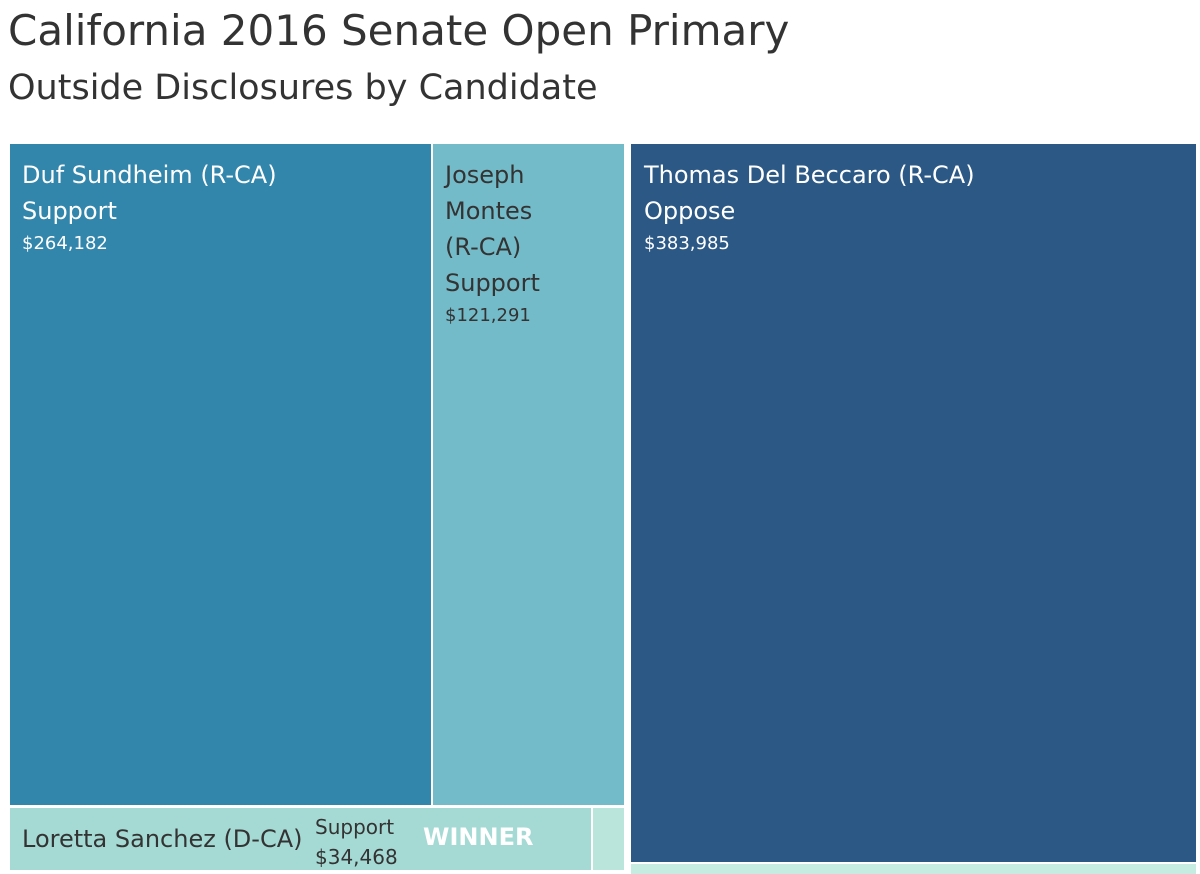 This screenshot has width=1200, height=874. Describe the element at coordinates (488, 211) in the screenshot. I see `cell-candidate-label: Montes` at that location.